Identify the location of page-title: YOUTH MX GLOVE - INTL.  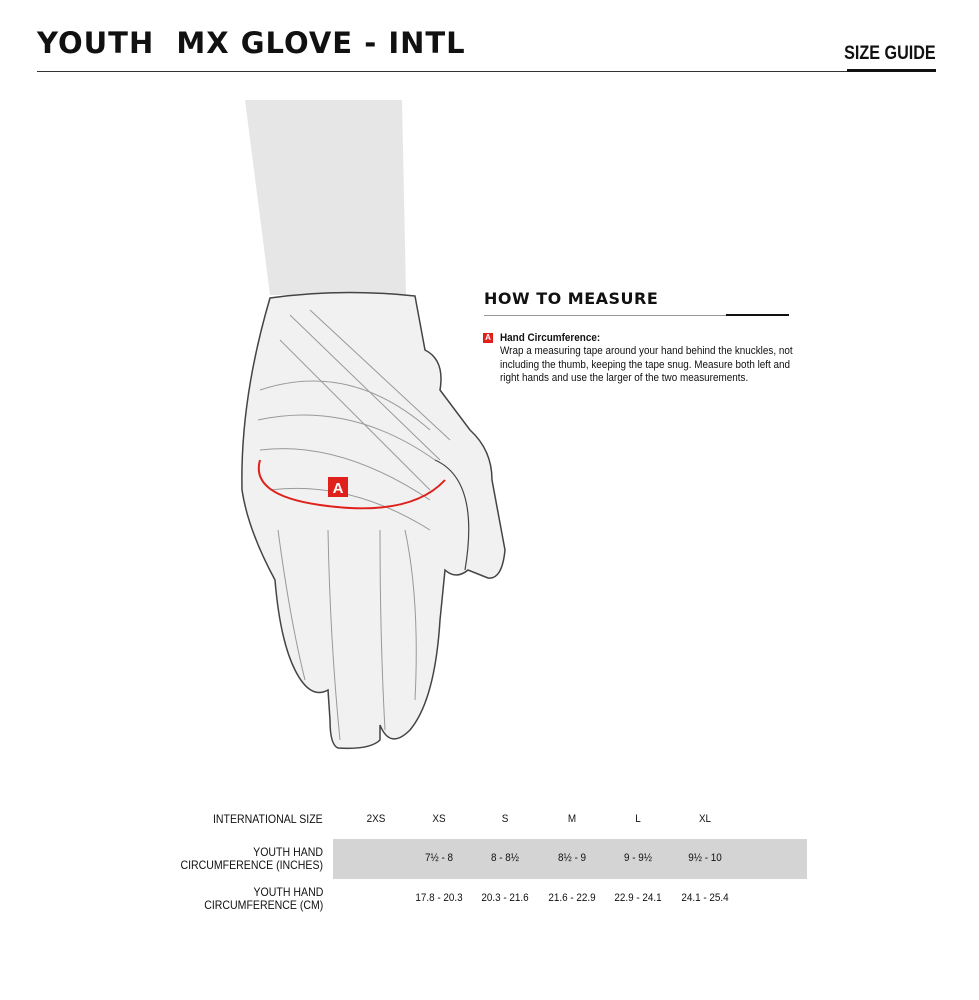
(251, 43).